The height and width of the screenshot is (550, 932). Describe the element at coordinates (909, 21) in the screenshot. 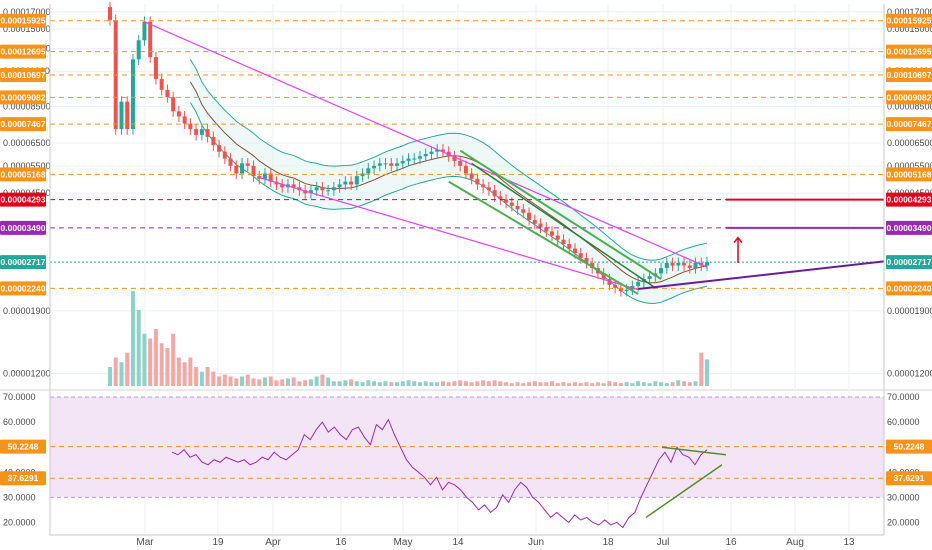

I see `level-badge-right-text: 0.00015925` at that location.